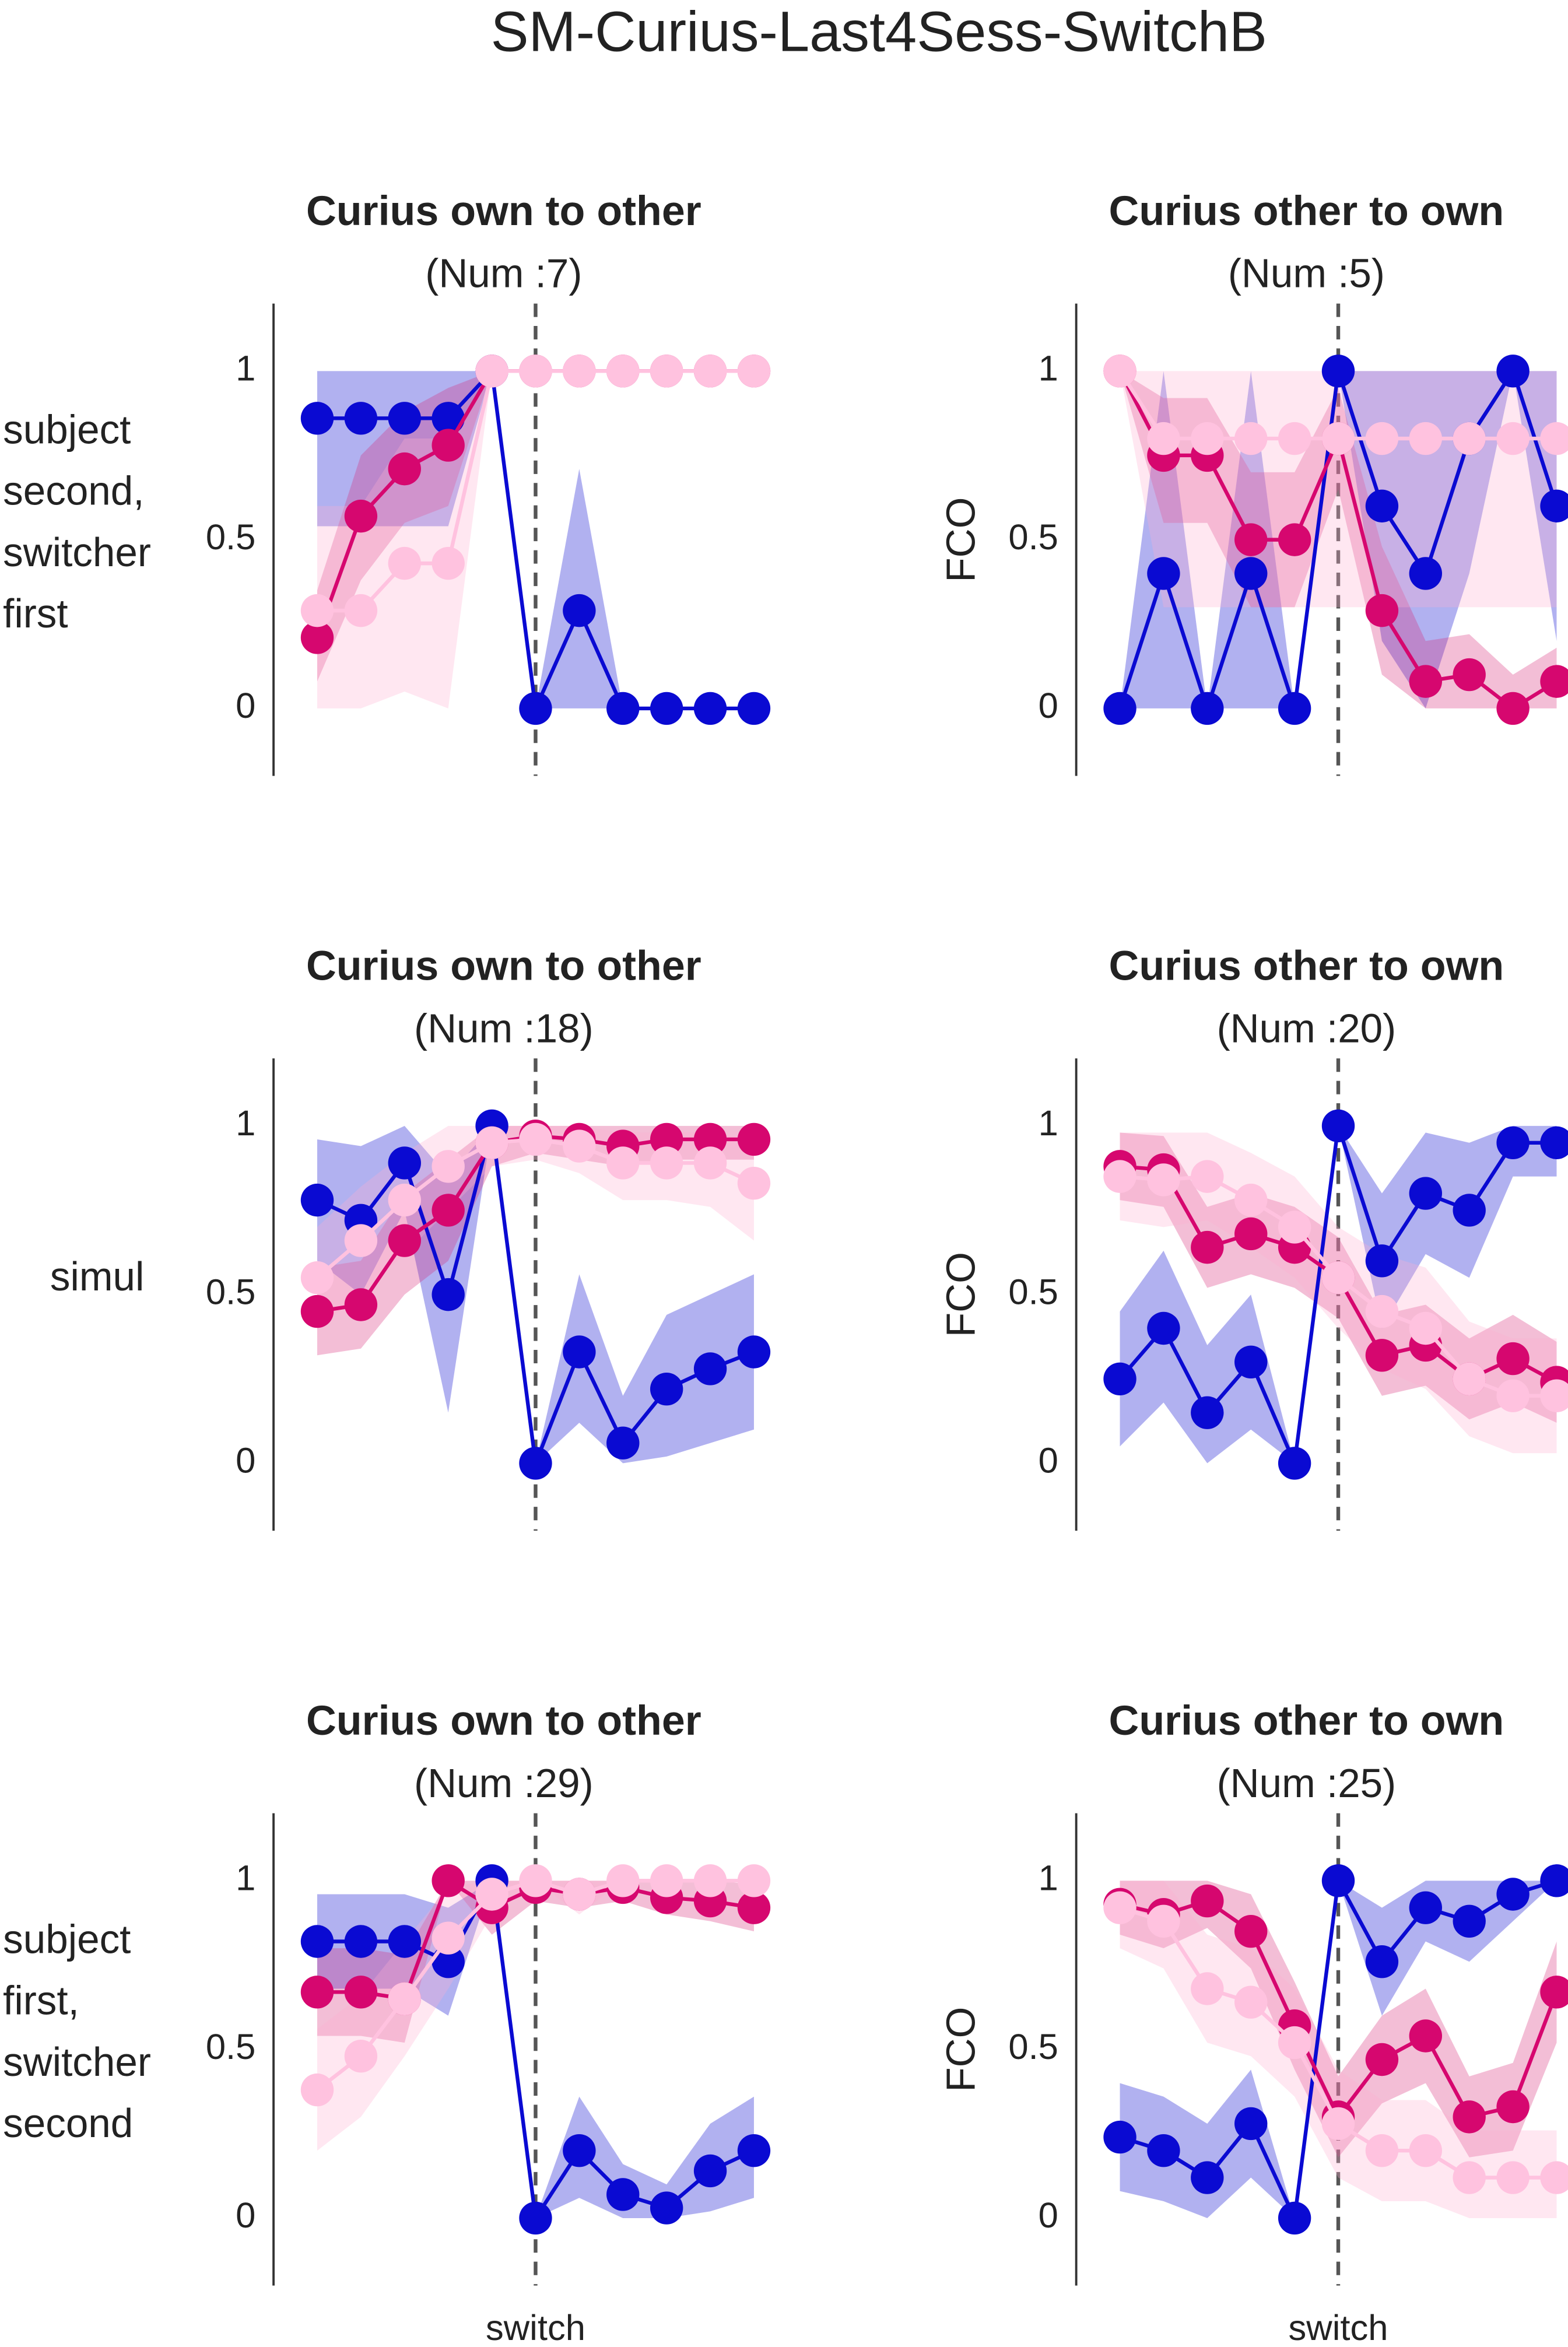  What do you see at coordinates (1307, 273) in the screenshot?
I see `panel-subtitle: (Num :5)` at bounding box center [1307, 273].